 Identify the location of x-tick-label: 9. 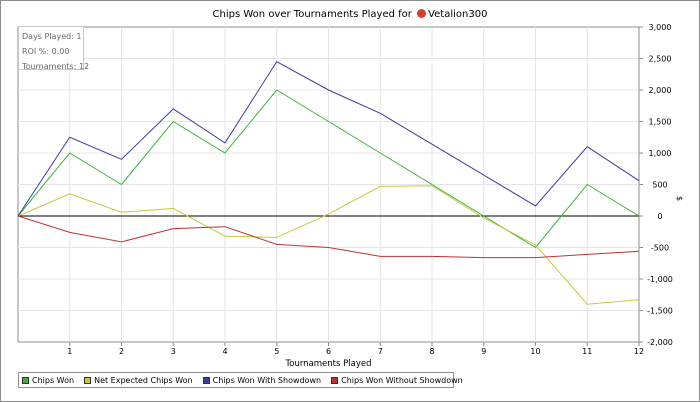
(483, 351).